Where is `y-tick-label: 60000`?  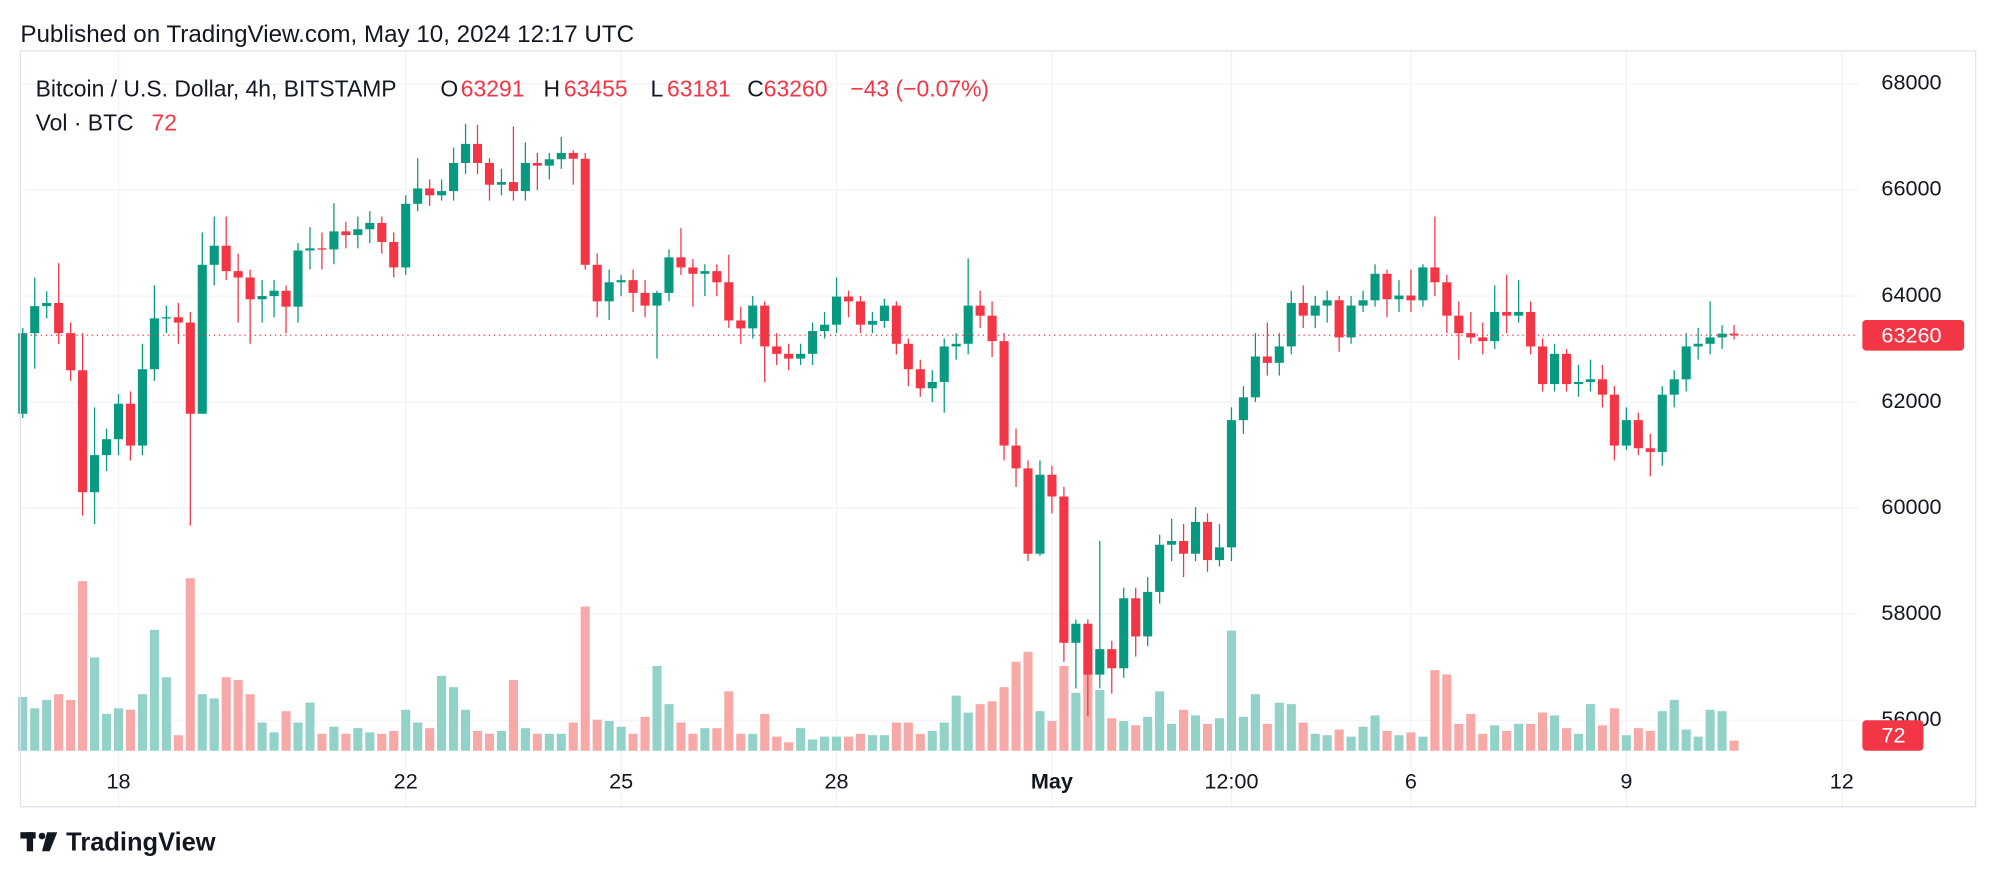
y-tick-label: 60000 is located at coordinates (1911, 506).